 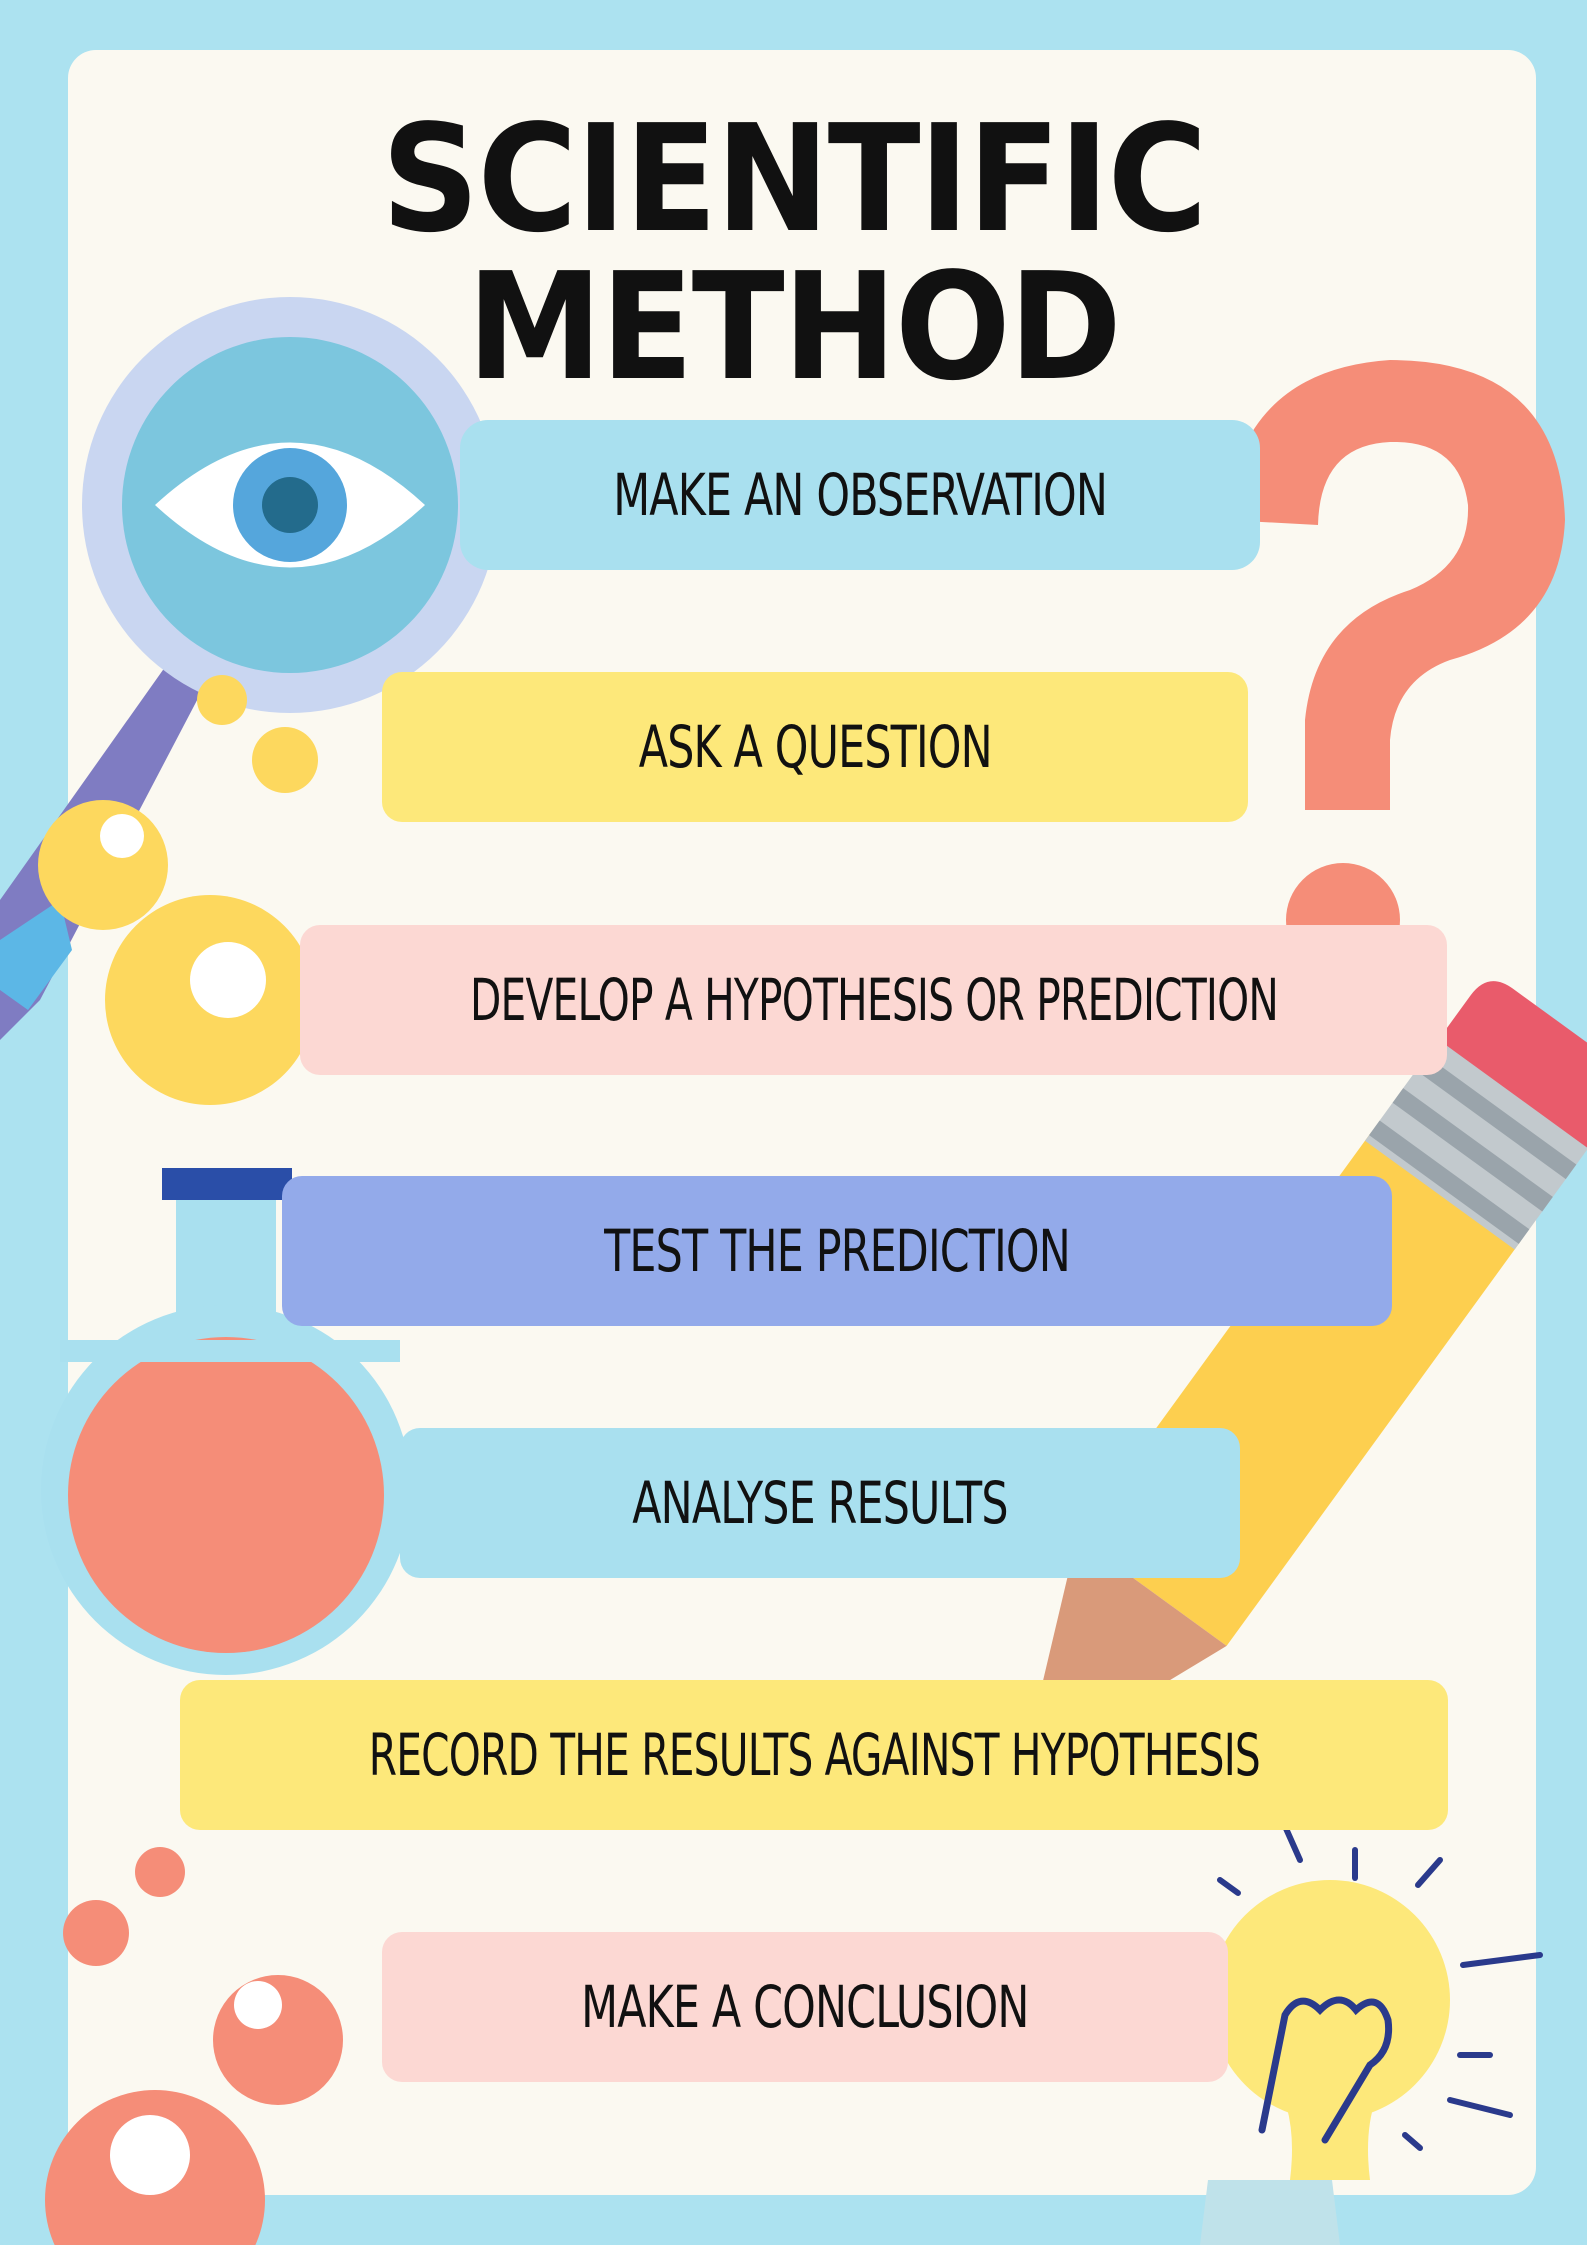 I want to click on step-make-observation: MAKE AN OBSERVATION, so click(x=860, y=495).